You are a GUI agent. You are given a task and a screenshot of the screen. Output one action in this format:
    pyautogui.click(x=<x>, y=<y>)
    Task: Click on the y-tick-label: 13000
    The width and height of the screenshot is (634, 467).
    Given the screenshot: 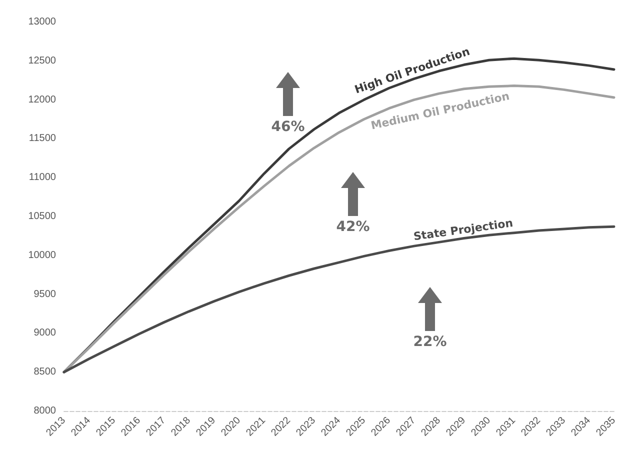 What is the action you would take?
    pyautogui.click(x=42, y=22)
    